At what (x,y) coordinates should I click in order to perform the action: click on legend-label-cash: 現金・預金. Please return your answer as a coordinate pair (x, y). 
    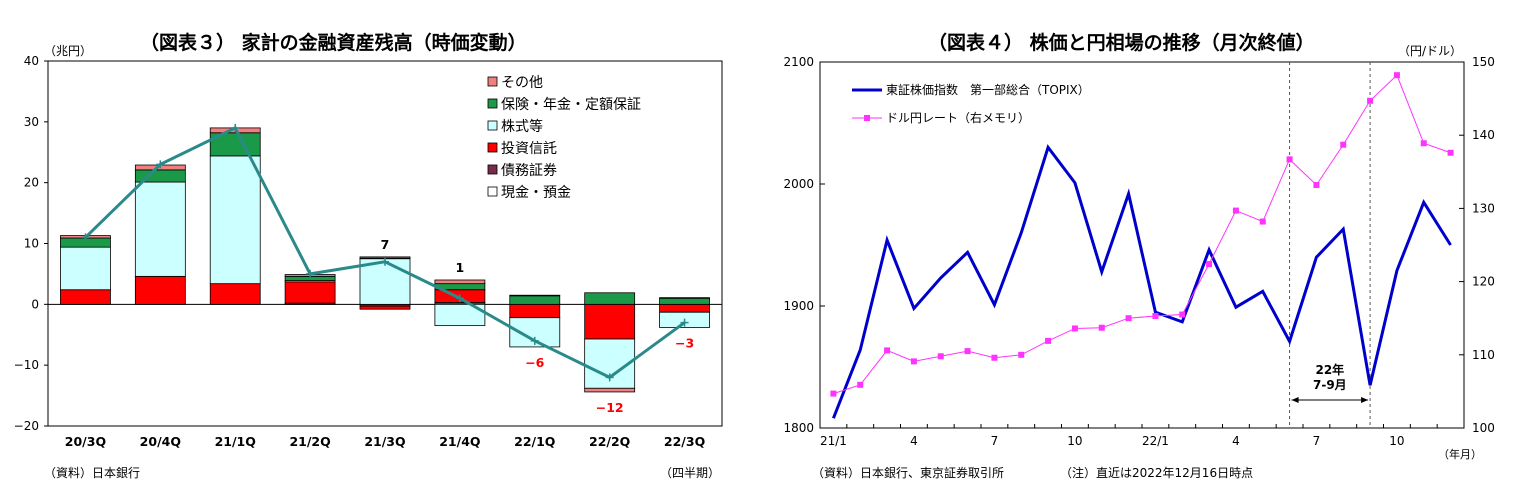
    Looking at the image, I should click on (536, 193).